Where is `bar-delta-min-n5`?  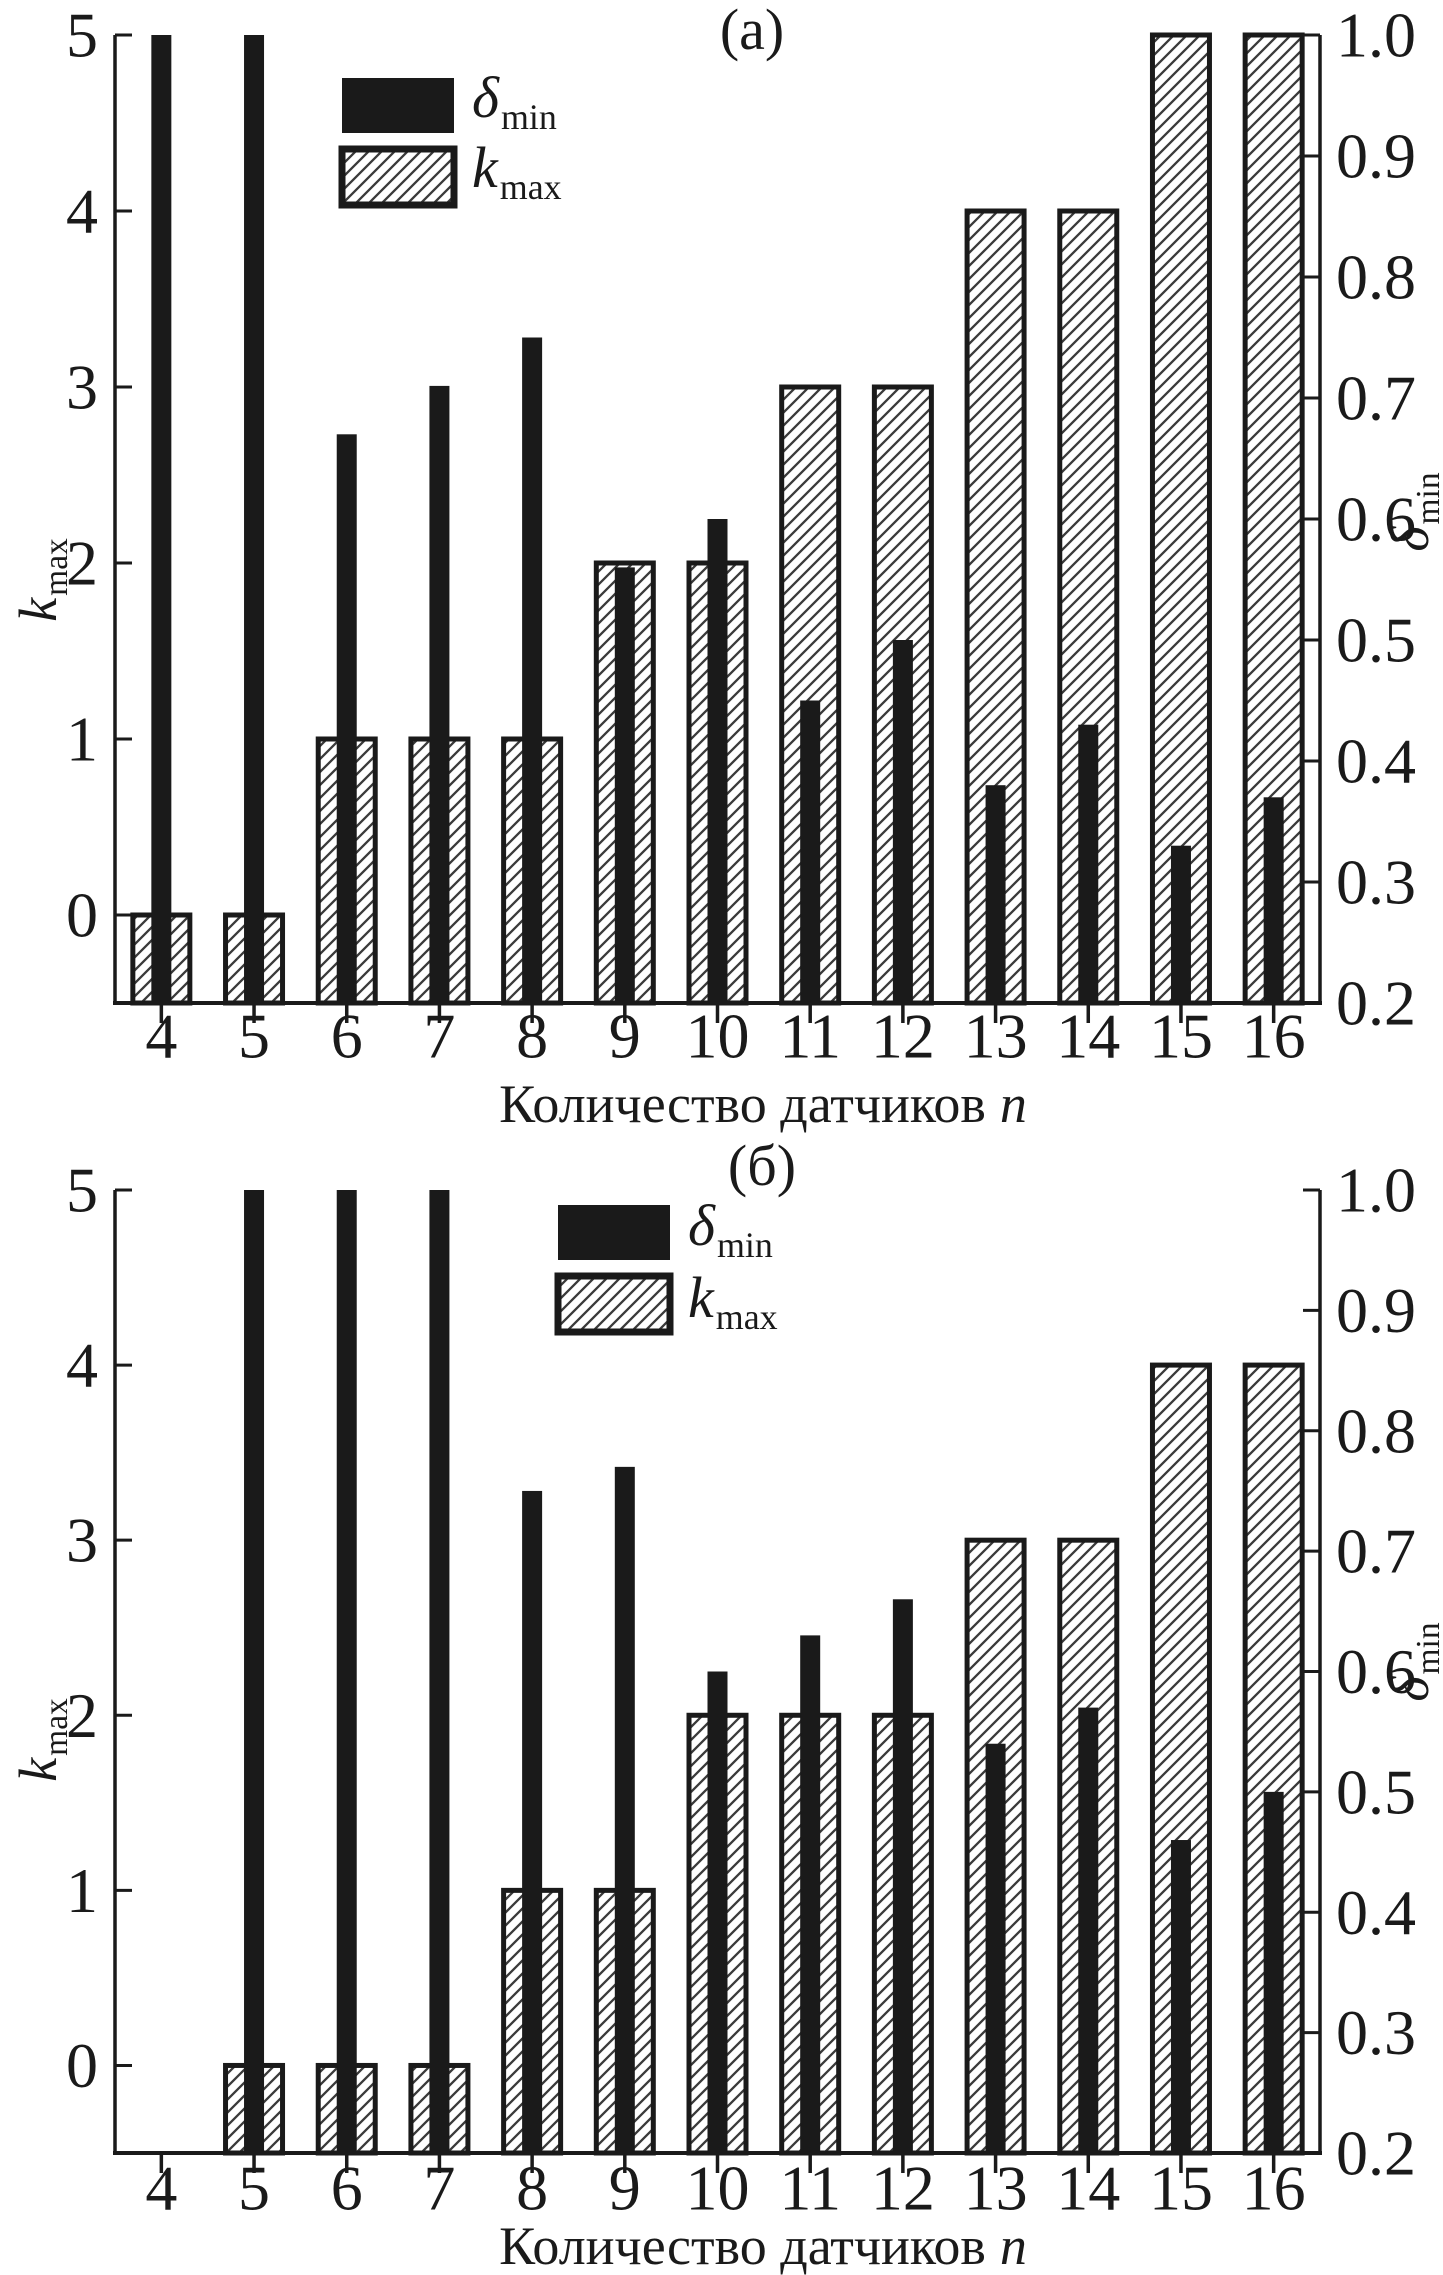
bar-delta-min-n5 is located at coordinates (254, 519).